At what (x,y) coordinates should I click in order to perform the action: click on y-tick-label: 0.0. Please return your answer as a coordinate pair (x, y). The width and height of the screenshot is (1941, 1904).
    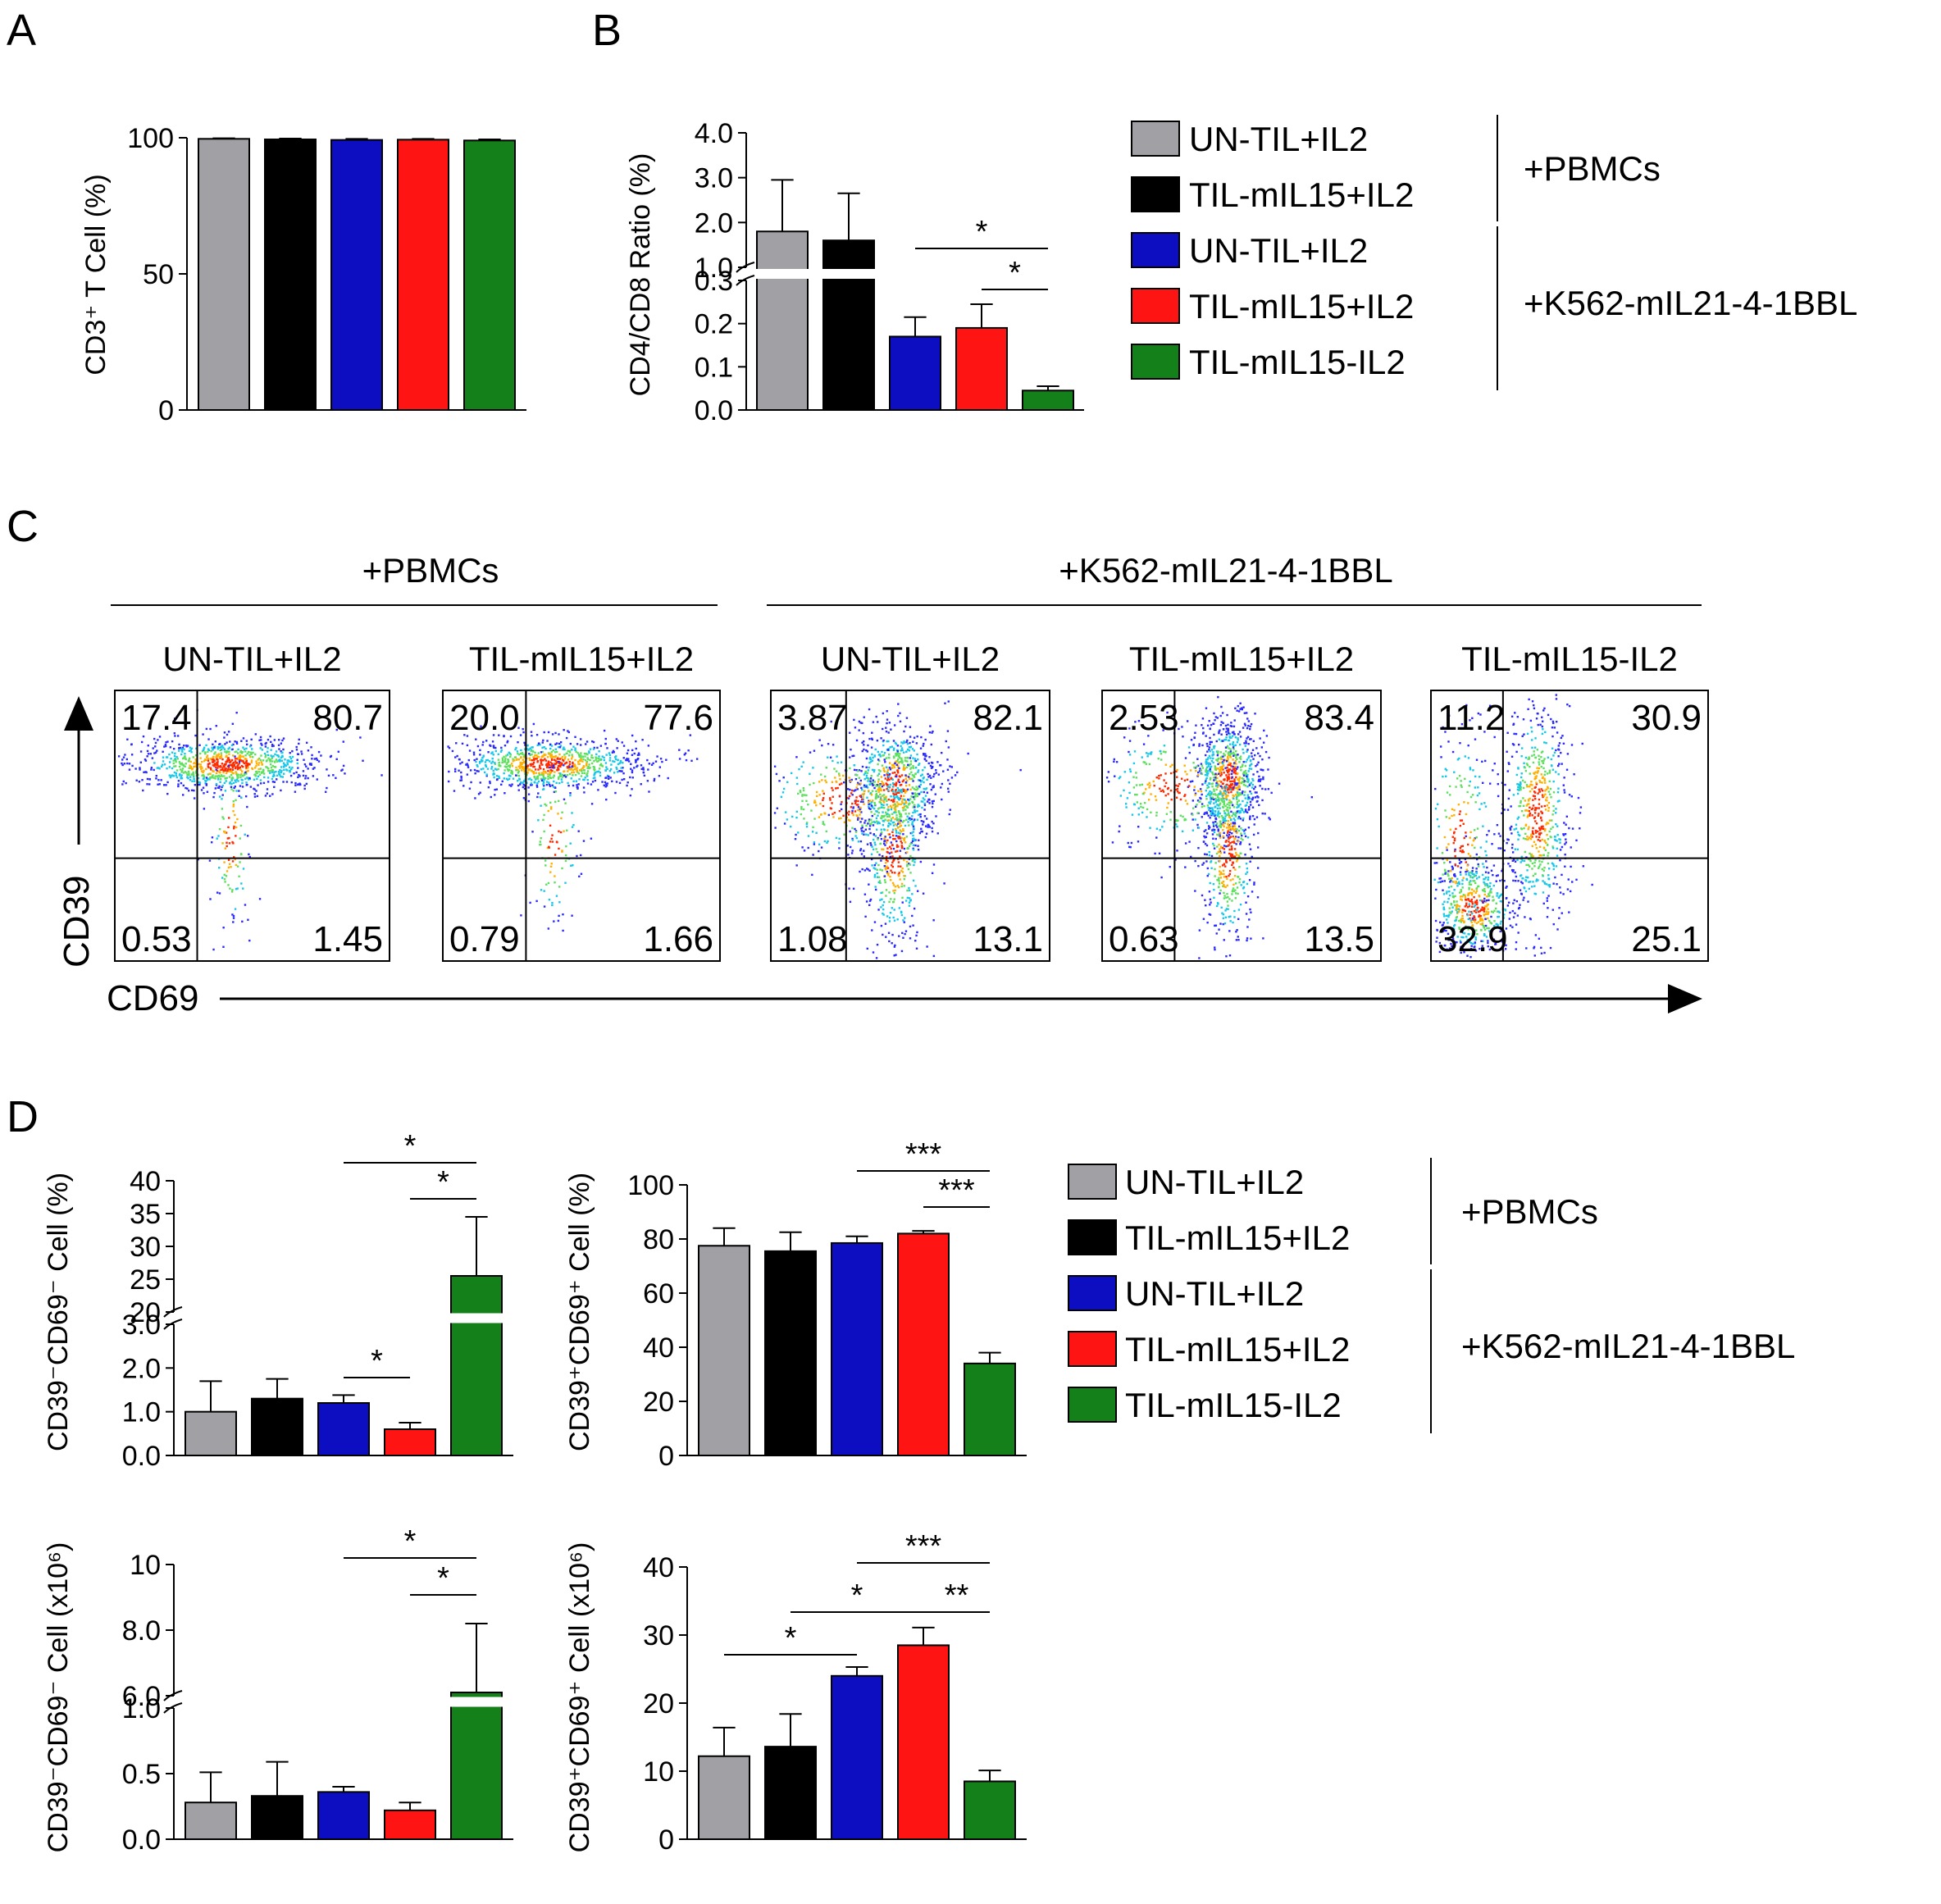
    Looking at the image, I should click on (141, 1840).